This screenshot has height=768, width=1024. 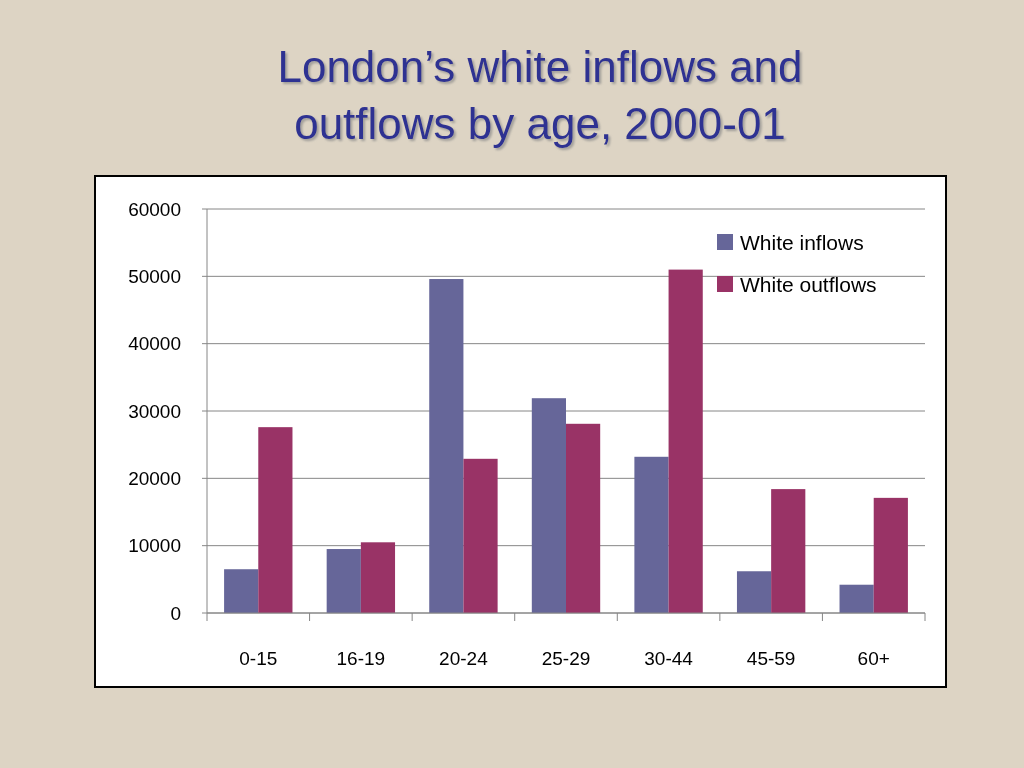 What do you see at coordinates (566, 658) in the screenshot?
I see `x-tick-label: 25-29` at bounding box center [566, 658].